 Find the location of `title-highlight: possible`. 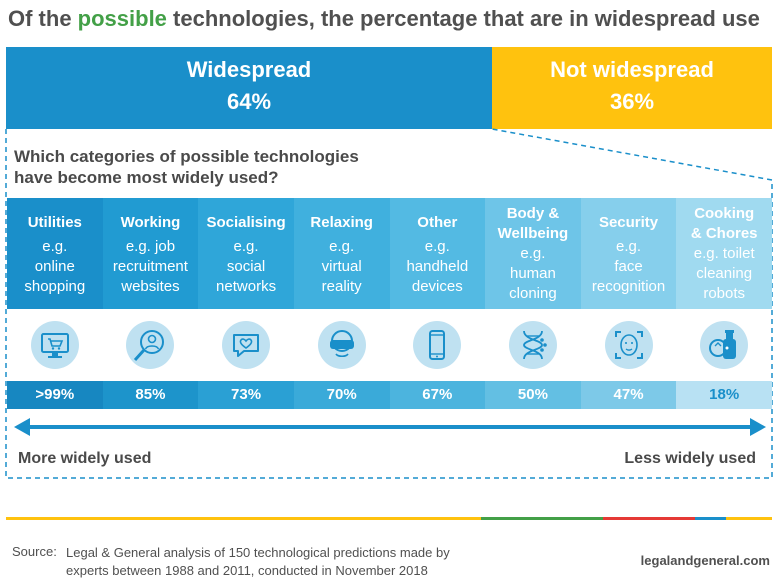

title-highlight: possible is located at coordinates (122, 18).